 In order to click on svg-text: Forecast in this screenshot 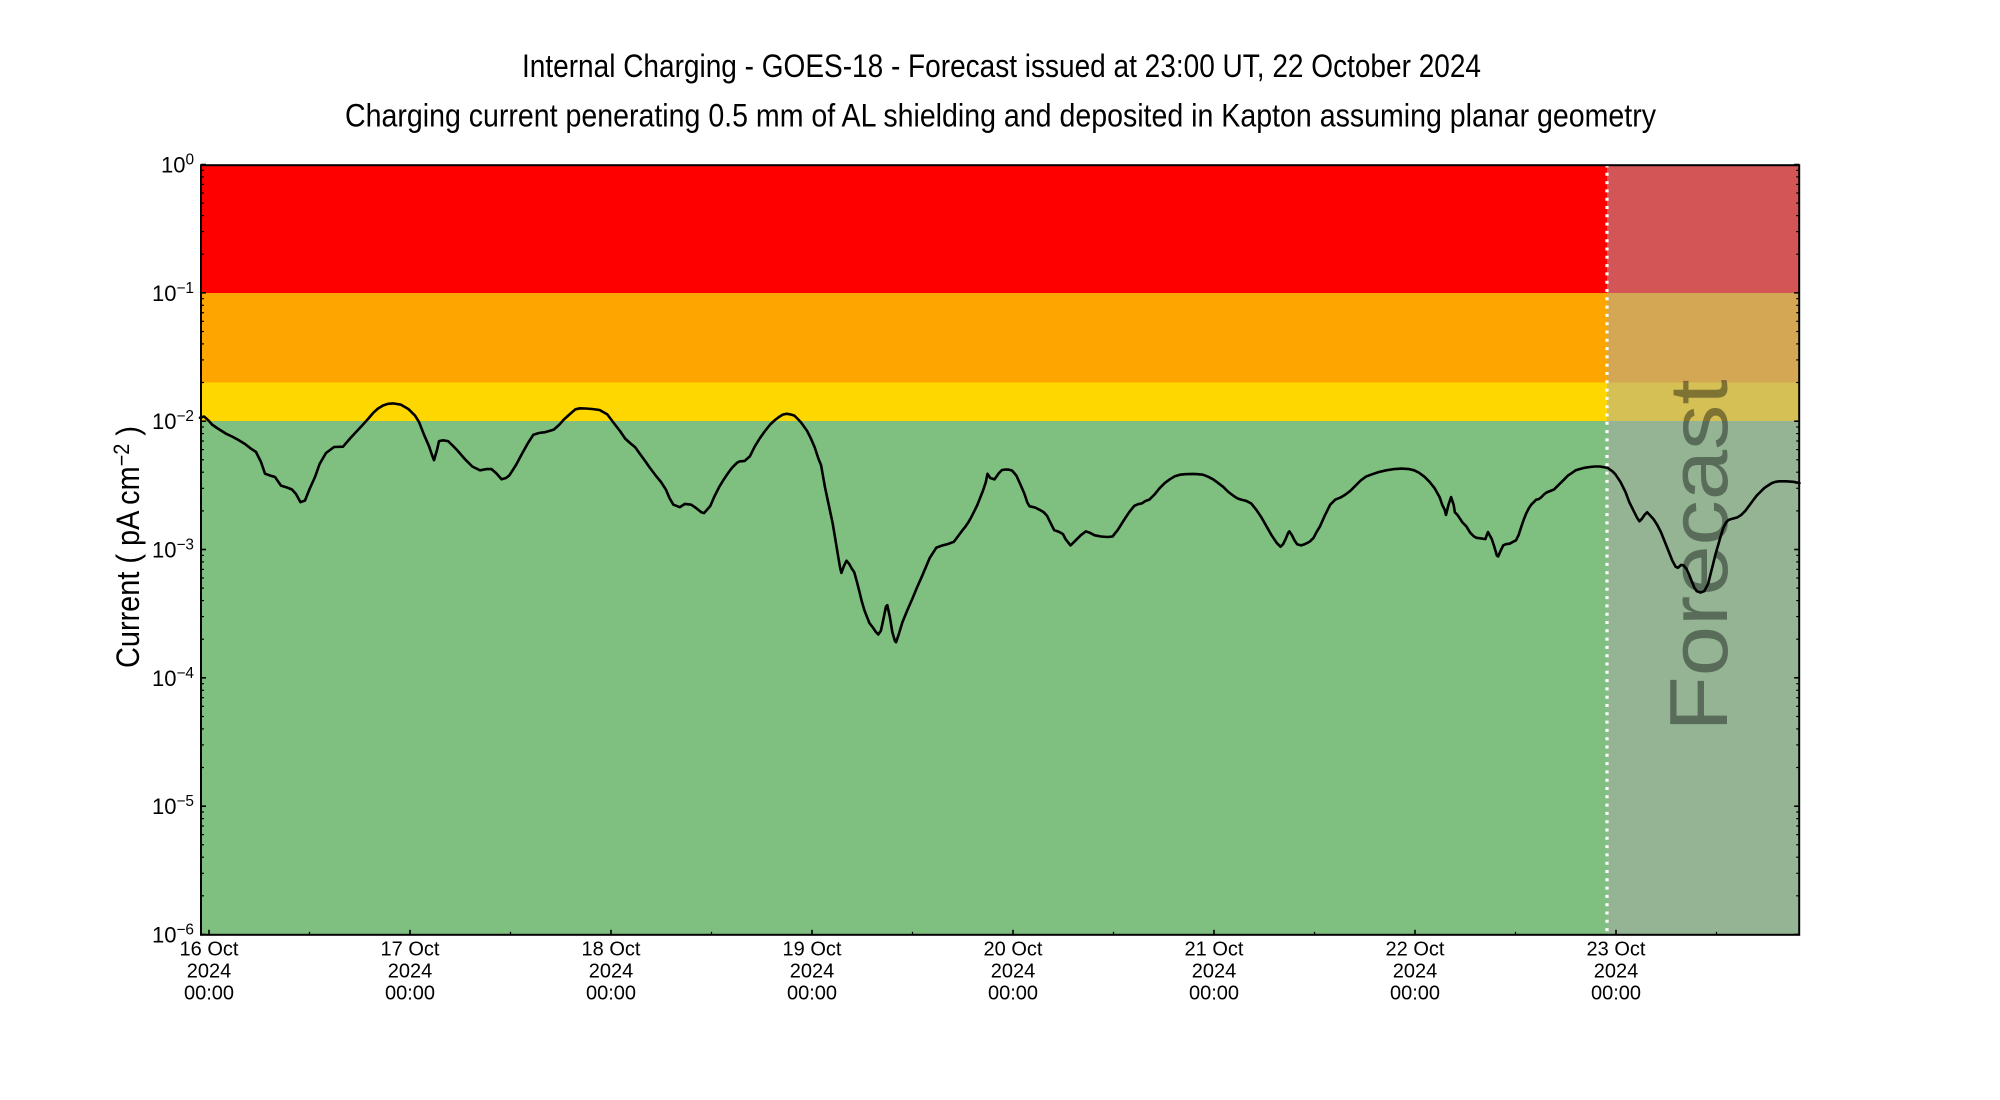, I will do `click(1698, 556)`.